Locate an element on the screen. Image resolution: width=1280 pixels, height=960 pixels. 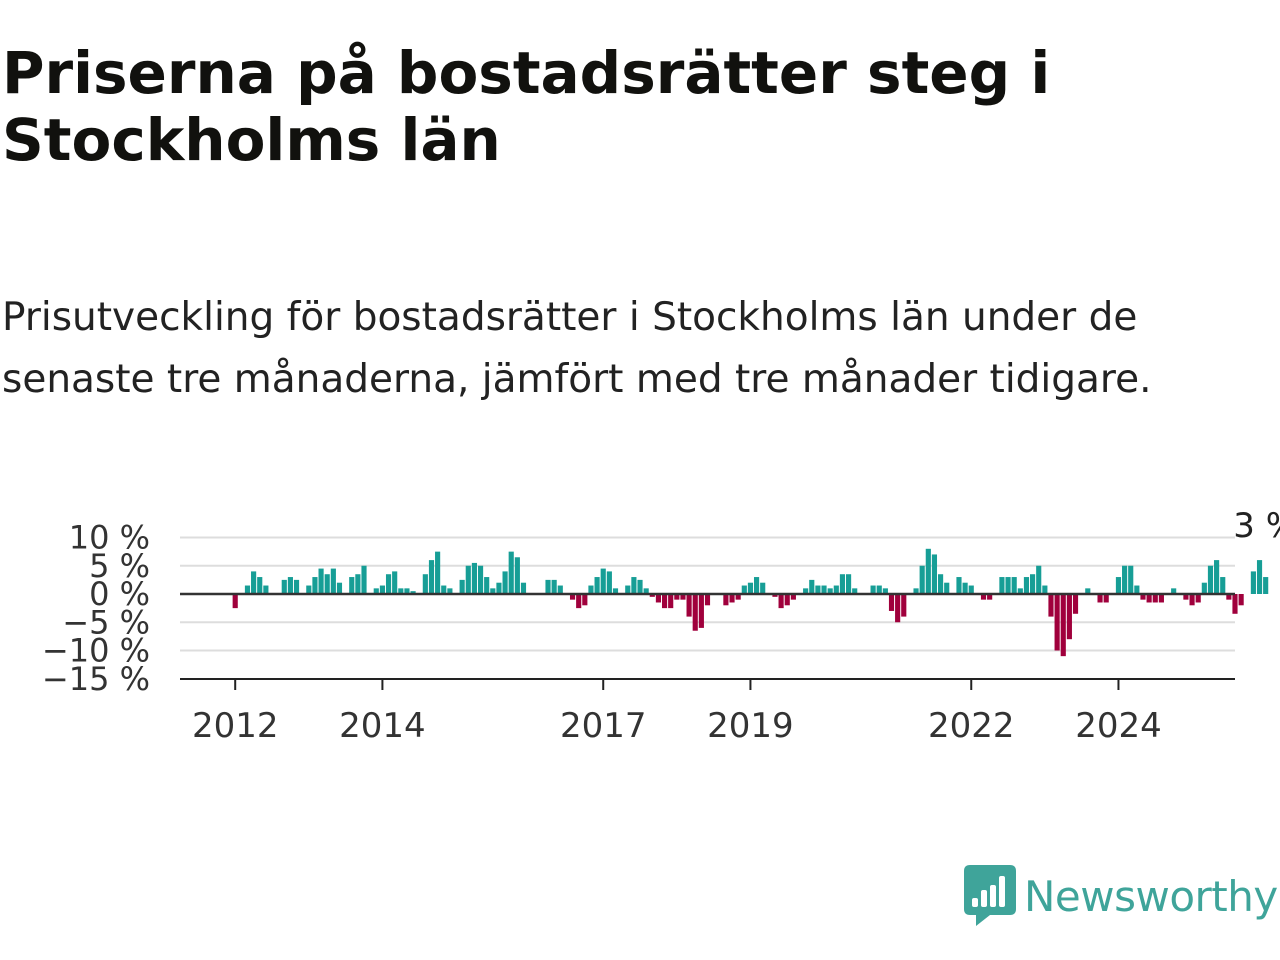
brand-name: Newsworthy is located at coordinates (1151, 896).